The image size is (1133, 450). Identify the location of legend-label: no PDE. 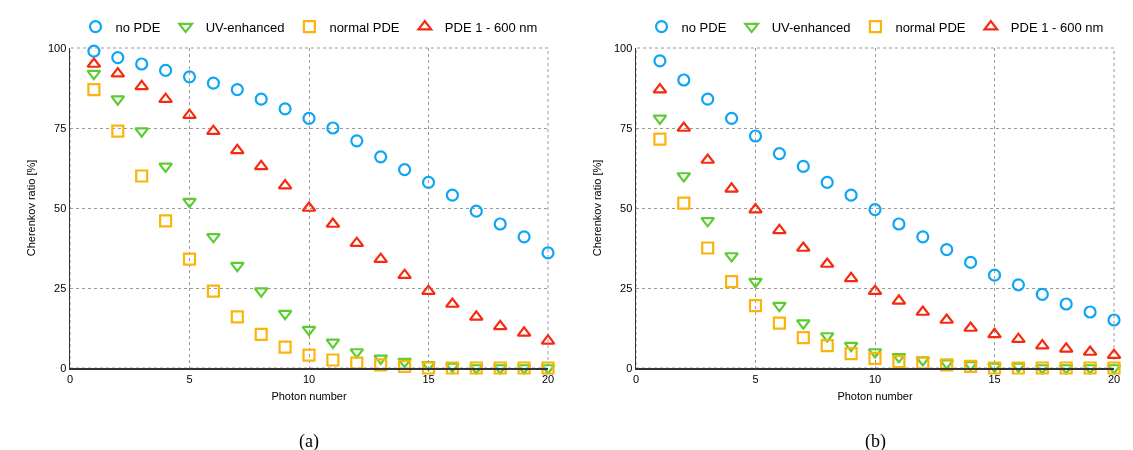
(138, 27).